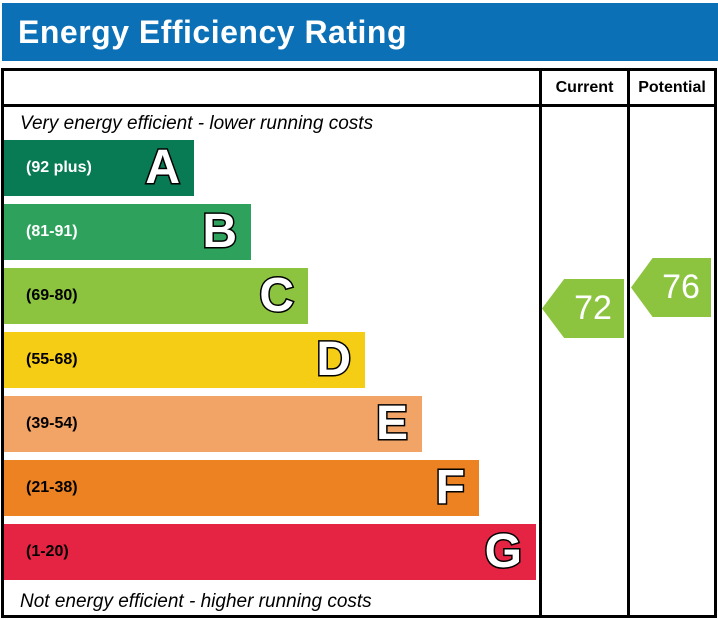 The image size is (718, 619). Describe the element at coordinates (593, 308) in the screenshot. I see `current-rating-value: 72` at that location.